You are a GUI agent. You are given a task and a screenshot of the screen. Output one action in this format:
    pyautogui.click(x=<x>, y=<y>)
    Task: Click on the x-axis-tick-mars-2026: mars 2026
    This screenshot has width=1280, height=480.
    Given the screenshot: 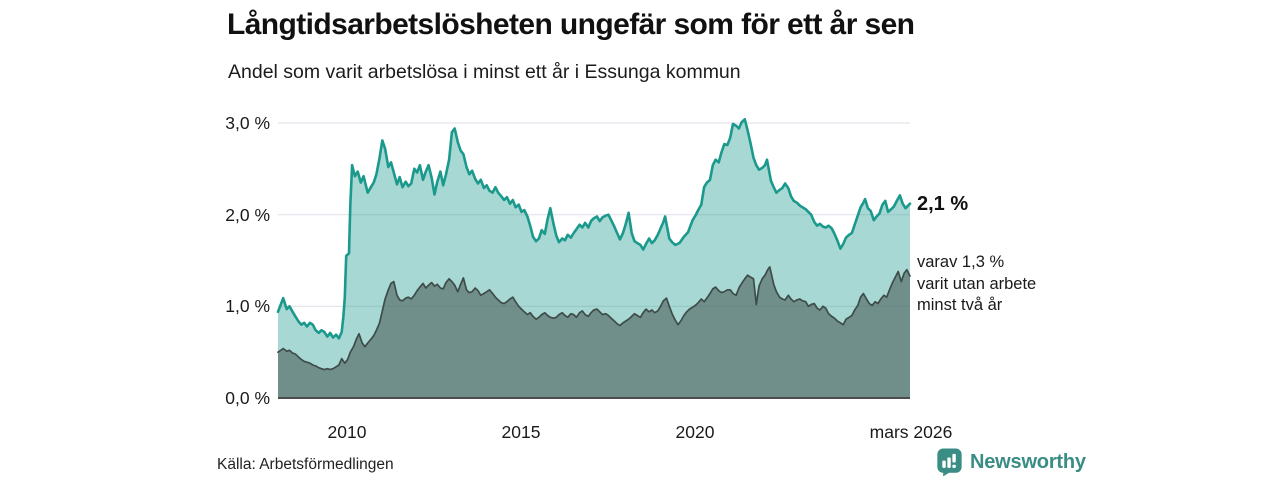 What is the action you would take?
    pyautogui.click(x=911, y=432)
    